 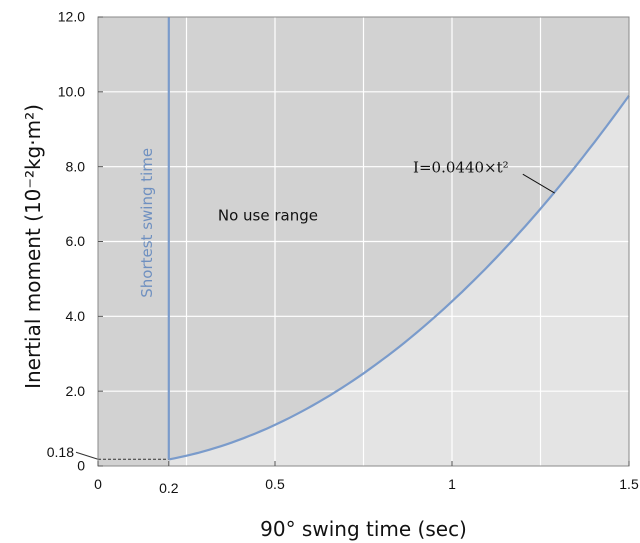 I want to click on x-axis-title: 90° swing time (sec), so click(x=363, y=529).